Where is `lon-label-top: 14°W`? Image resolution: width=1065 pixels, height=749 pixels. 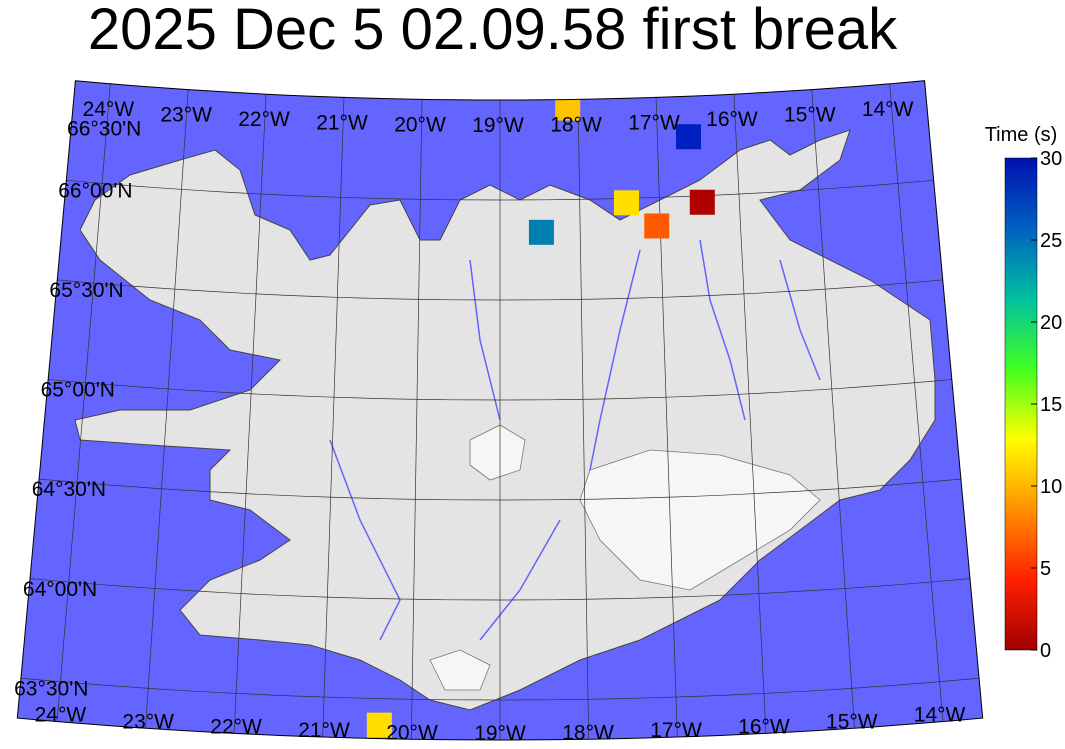 lon-label-top: 14°W is located at coordinates (888, 109).